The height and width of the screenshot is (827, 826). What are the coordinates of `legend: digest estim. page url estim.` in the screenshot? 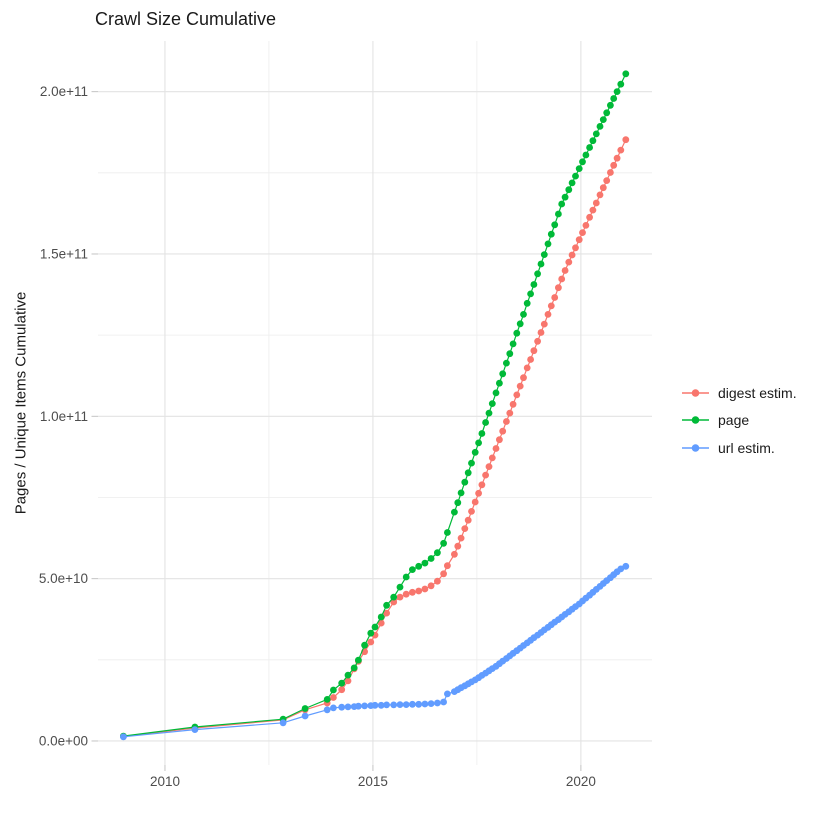 It's located at (739, 420).